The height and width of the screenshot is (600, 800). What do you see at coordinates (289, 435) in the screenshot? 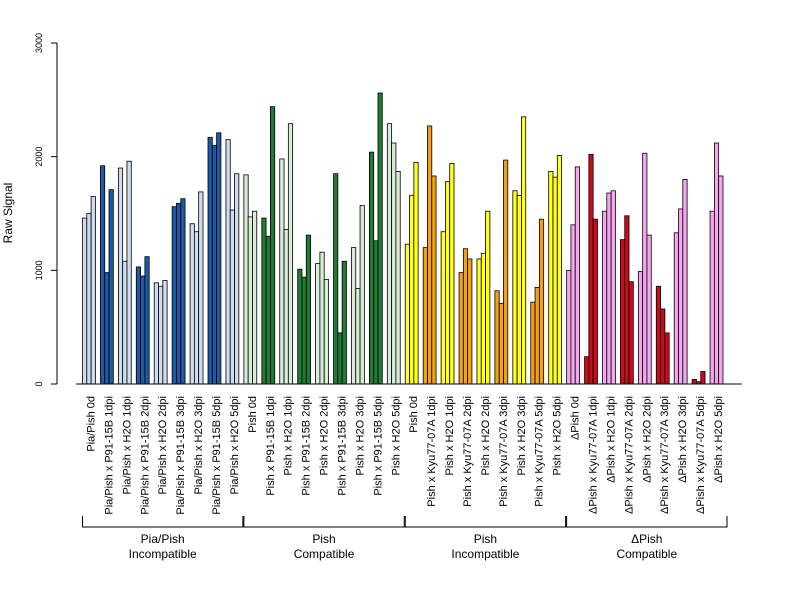
I see `x-tick-label: Pish x H2O 1dpi` at bounding box center [289, 435].